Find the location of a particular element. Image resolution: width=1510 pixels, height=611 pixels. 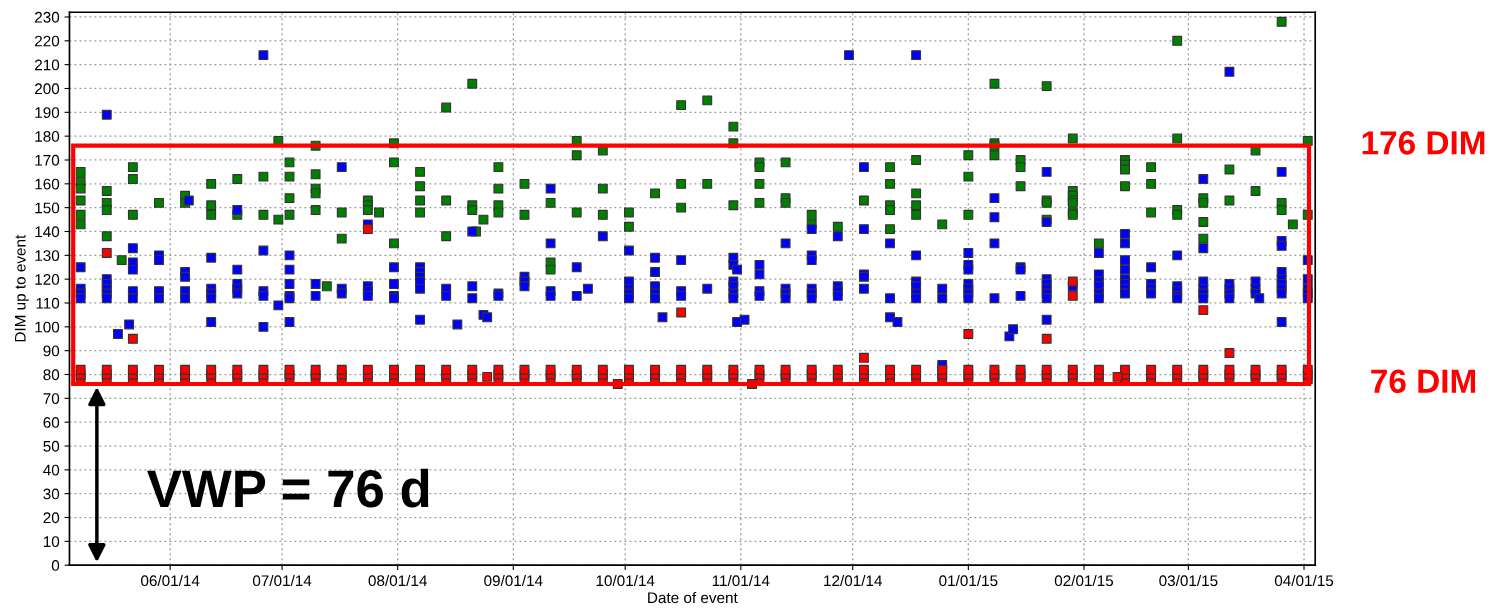

y-tick-label: 80 is located at coordinates (51, 375).